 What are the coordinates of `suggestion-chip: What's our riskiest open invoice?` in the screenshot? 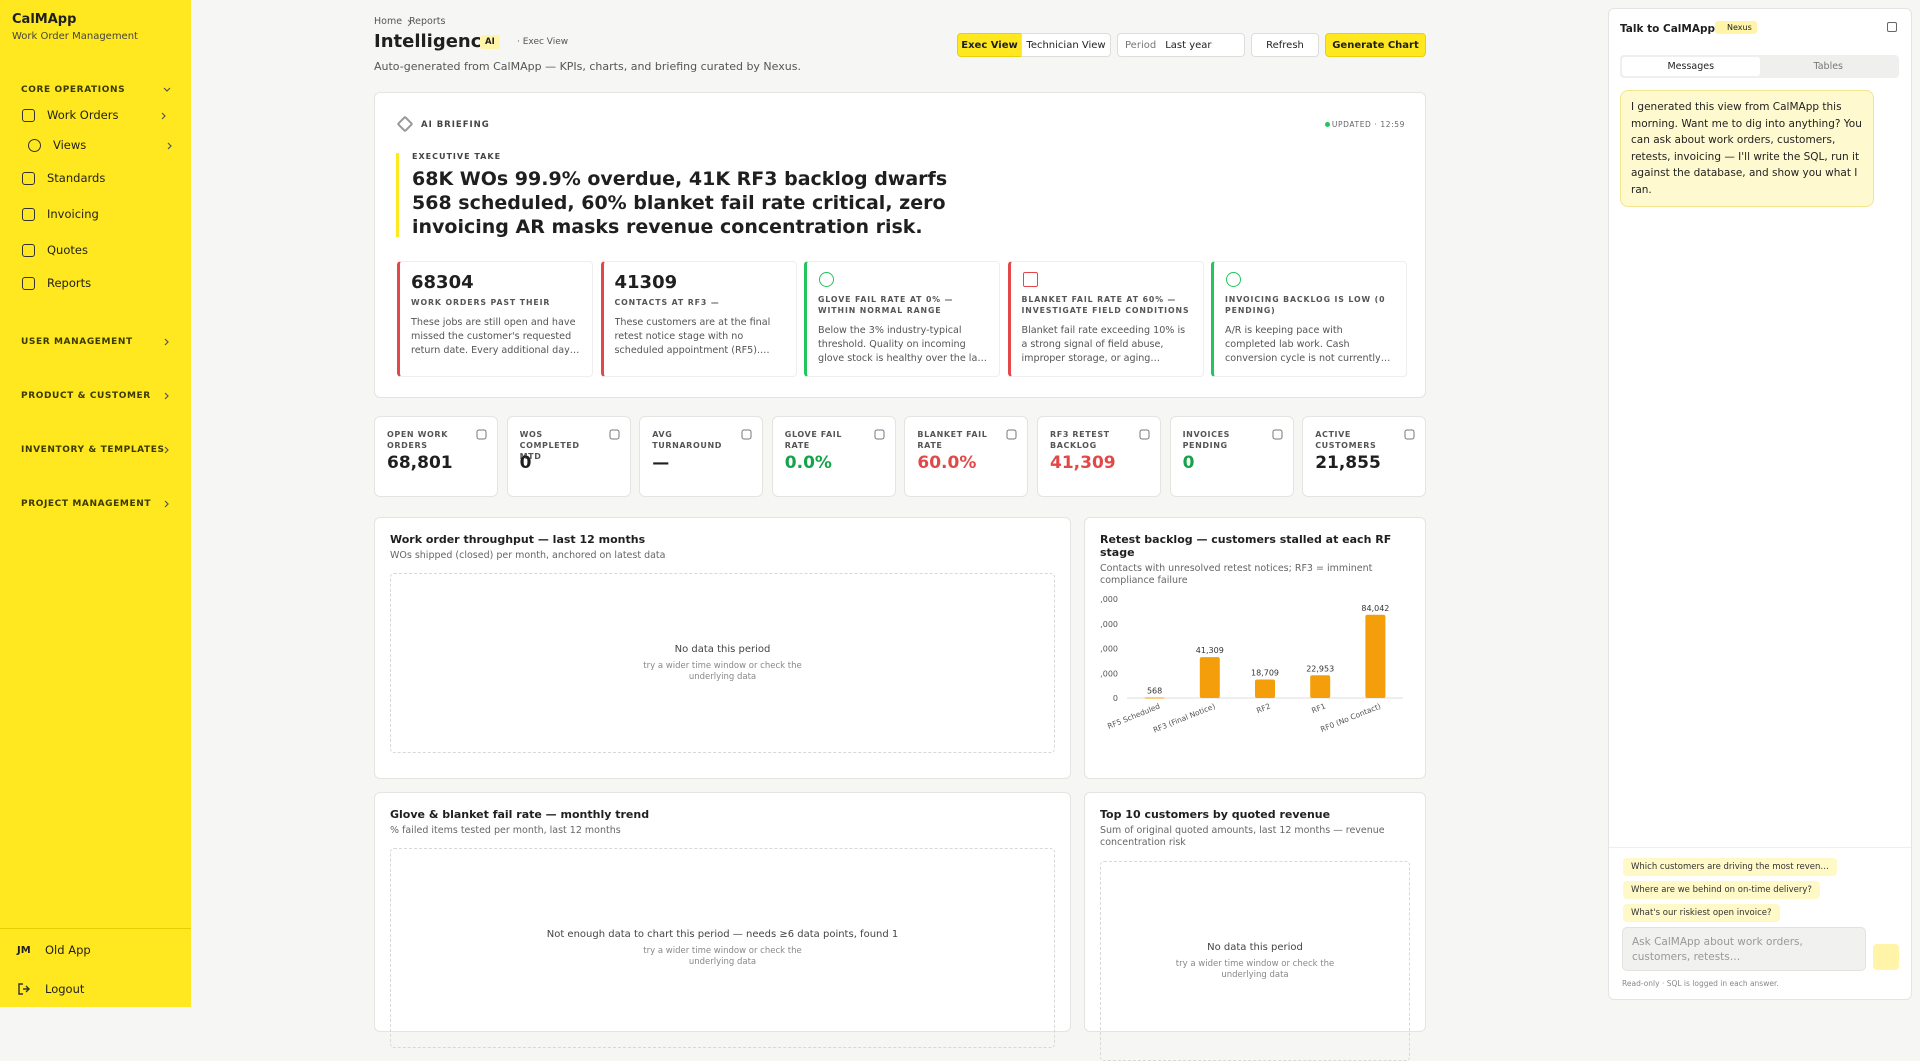 It's located at (1701, 913).